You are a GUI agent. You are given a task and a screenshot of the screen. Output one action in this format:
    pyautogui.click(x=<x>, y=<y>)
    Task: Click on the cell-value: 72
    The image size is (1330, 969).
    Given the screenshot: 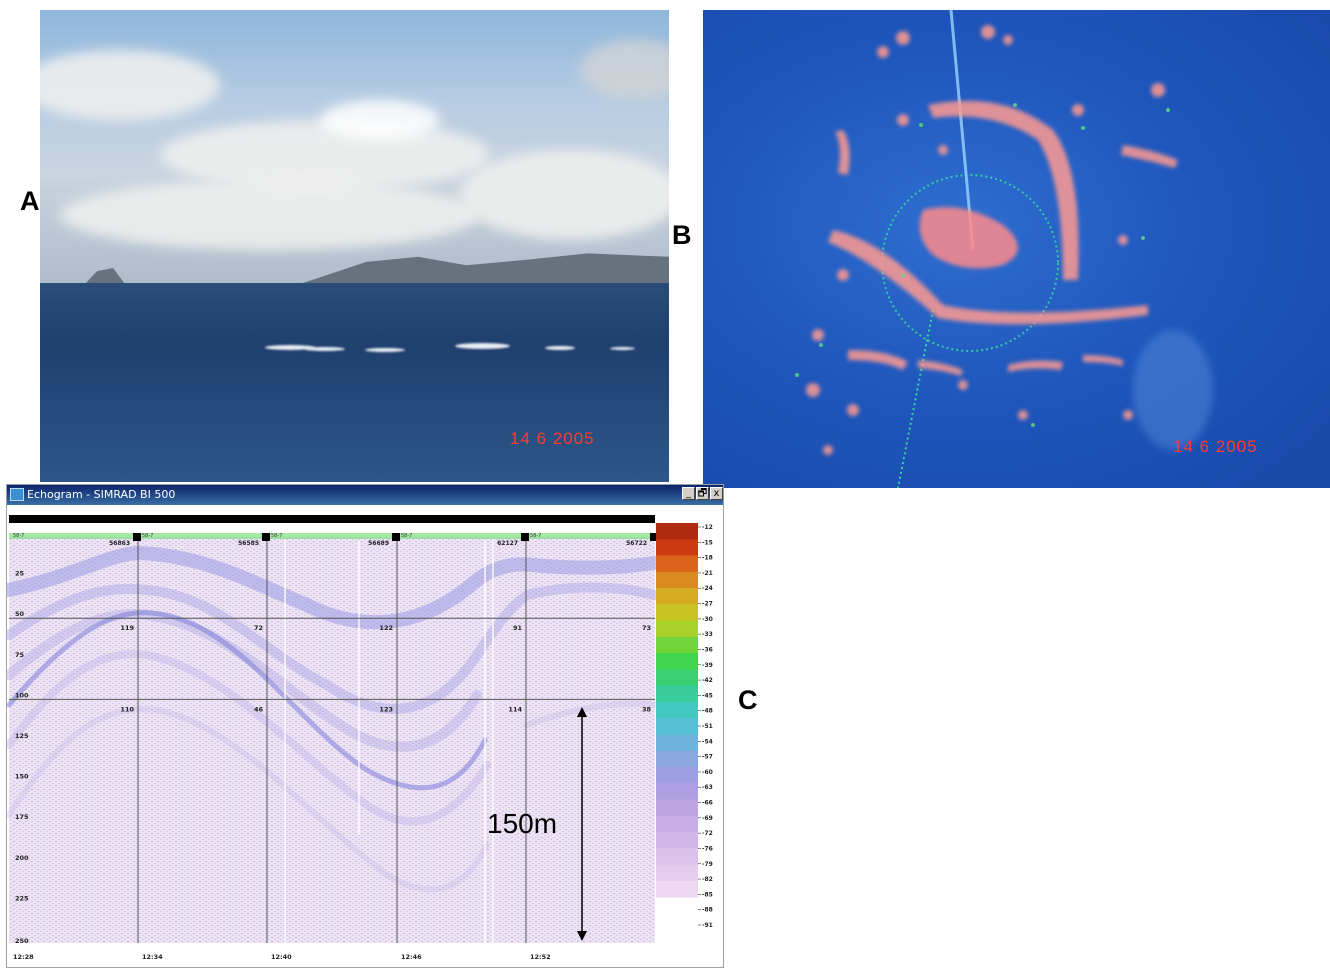 What is the action you would take?
    pyautogui.click(x=258, y=628)
    